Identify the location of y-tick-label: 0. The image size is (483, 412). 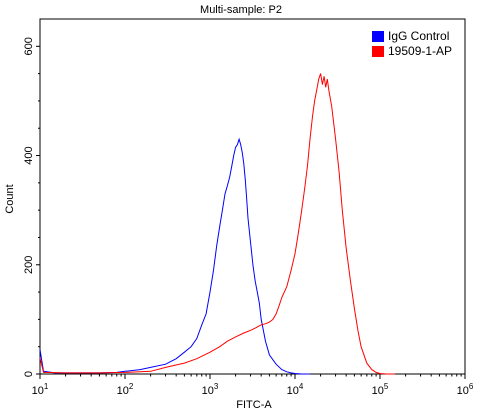
(29, 374).